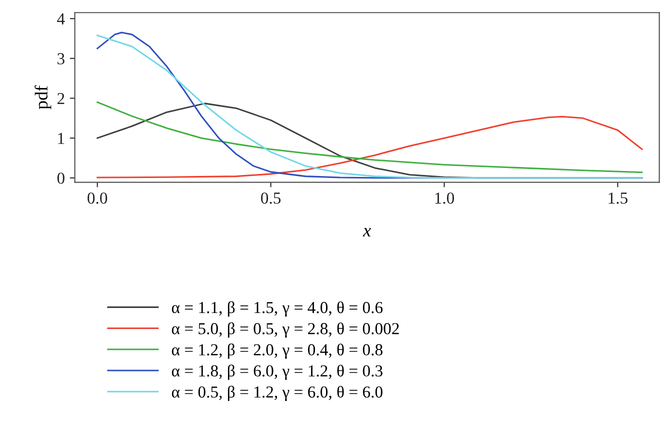 This screenshot has width=668, height=421. I want to click on line-series, so click(369, 147).